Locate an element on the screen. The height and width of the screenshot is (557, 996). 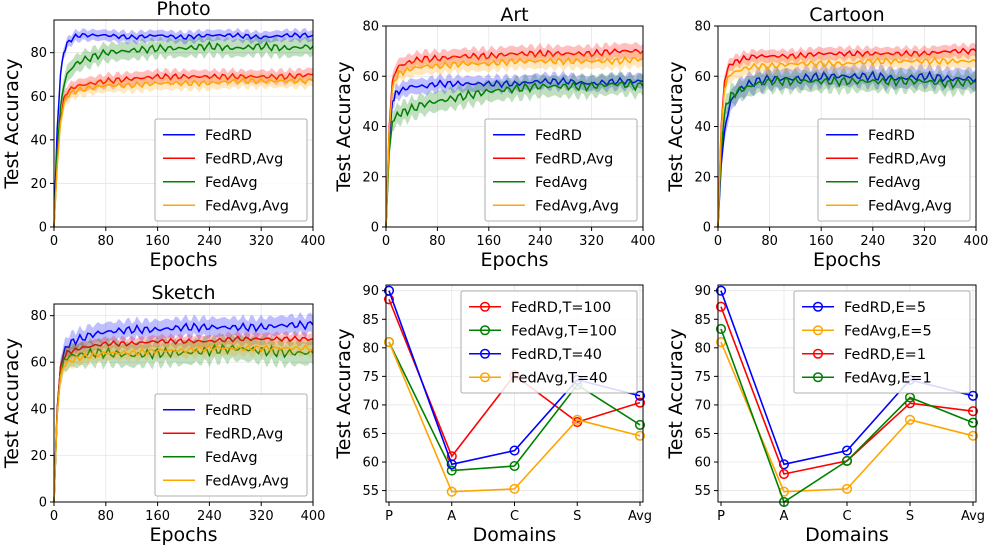
y-tick-label: 85 is located at coordinates (702, 320).